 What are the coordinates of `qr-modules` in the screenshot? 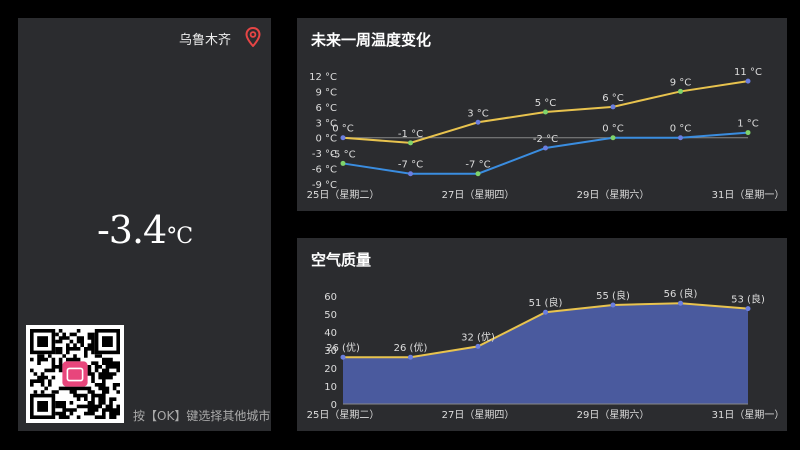 It's located at (75, 374).